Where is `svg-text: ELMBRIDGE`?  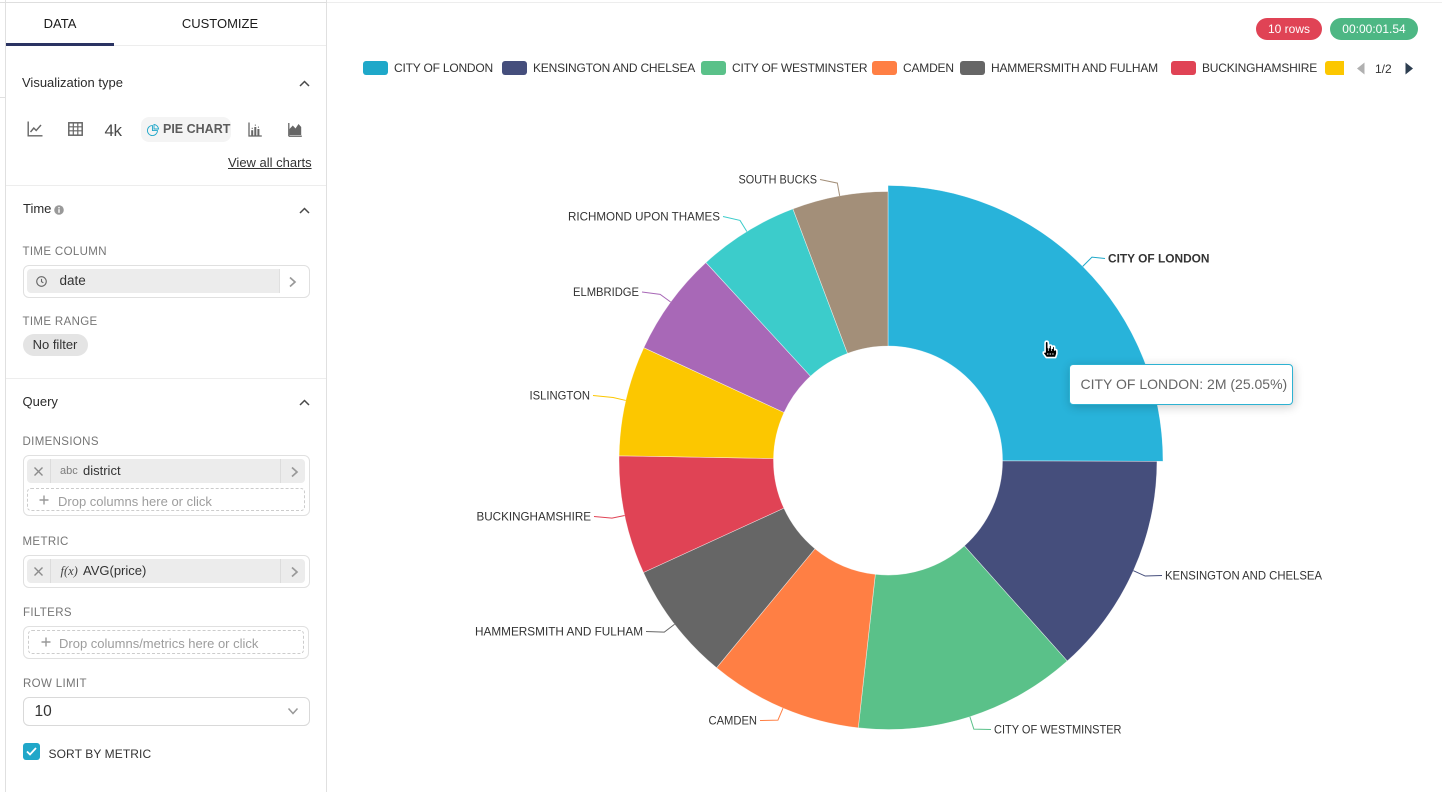 svg-text: ELMBRIDGE is located at coordinates (606, 292).